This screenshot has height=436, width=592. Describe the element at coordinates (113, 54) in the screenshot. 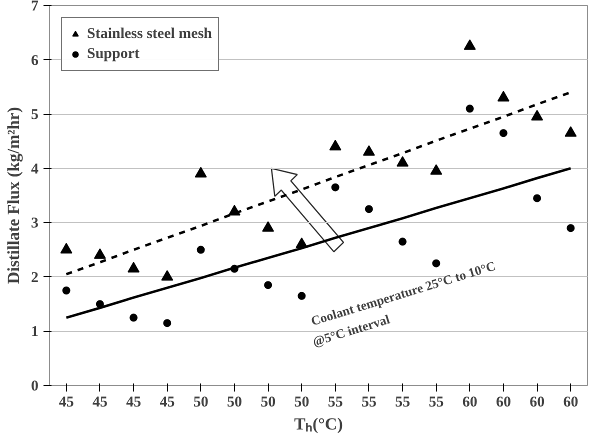

I see `legend-label: Support` at that location.